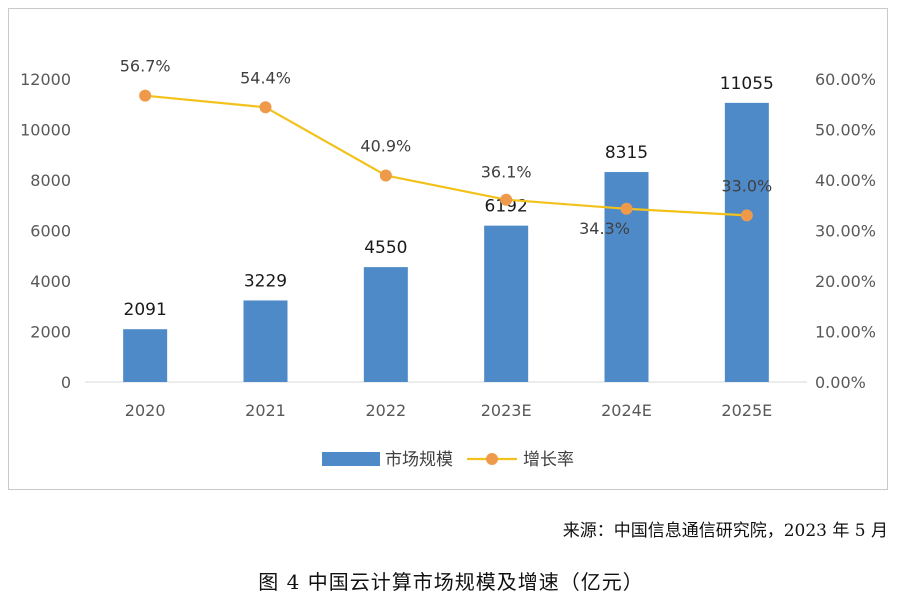 This screenshot has width=902, height=608. What do you see at coordinates (50, 281) in the screenshot?
I see `y-left-tick-label: 4000` at bounding box center [50, 281].